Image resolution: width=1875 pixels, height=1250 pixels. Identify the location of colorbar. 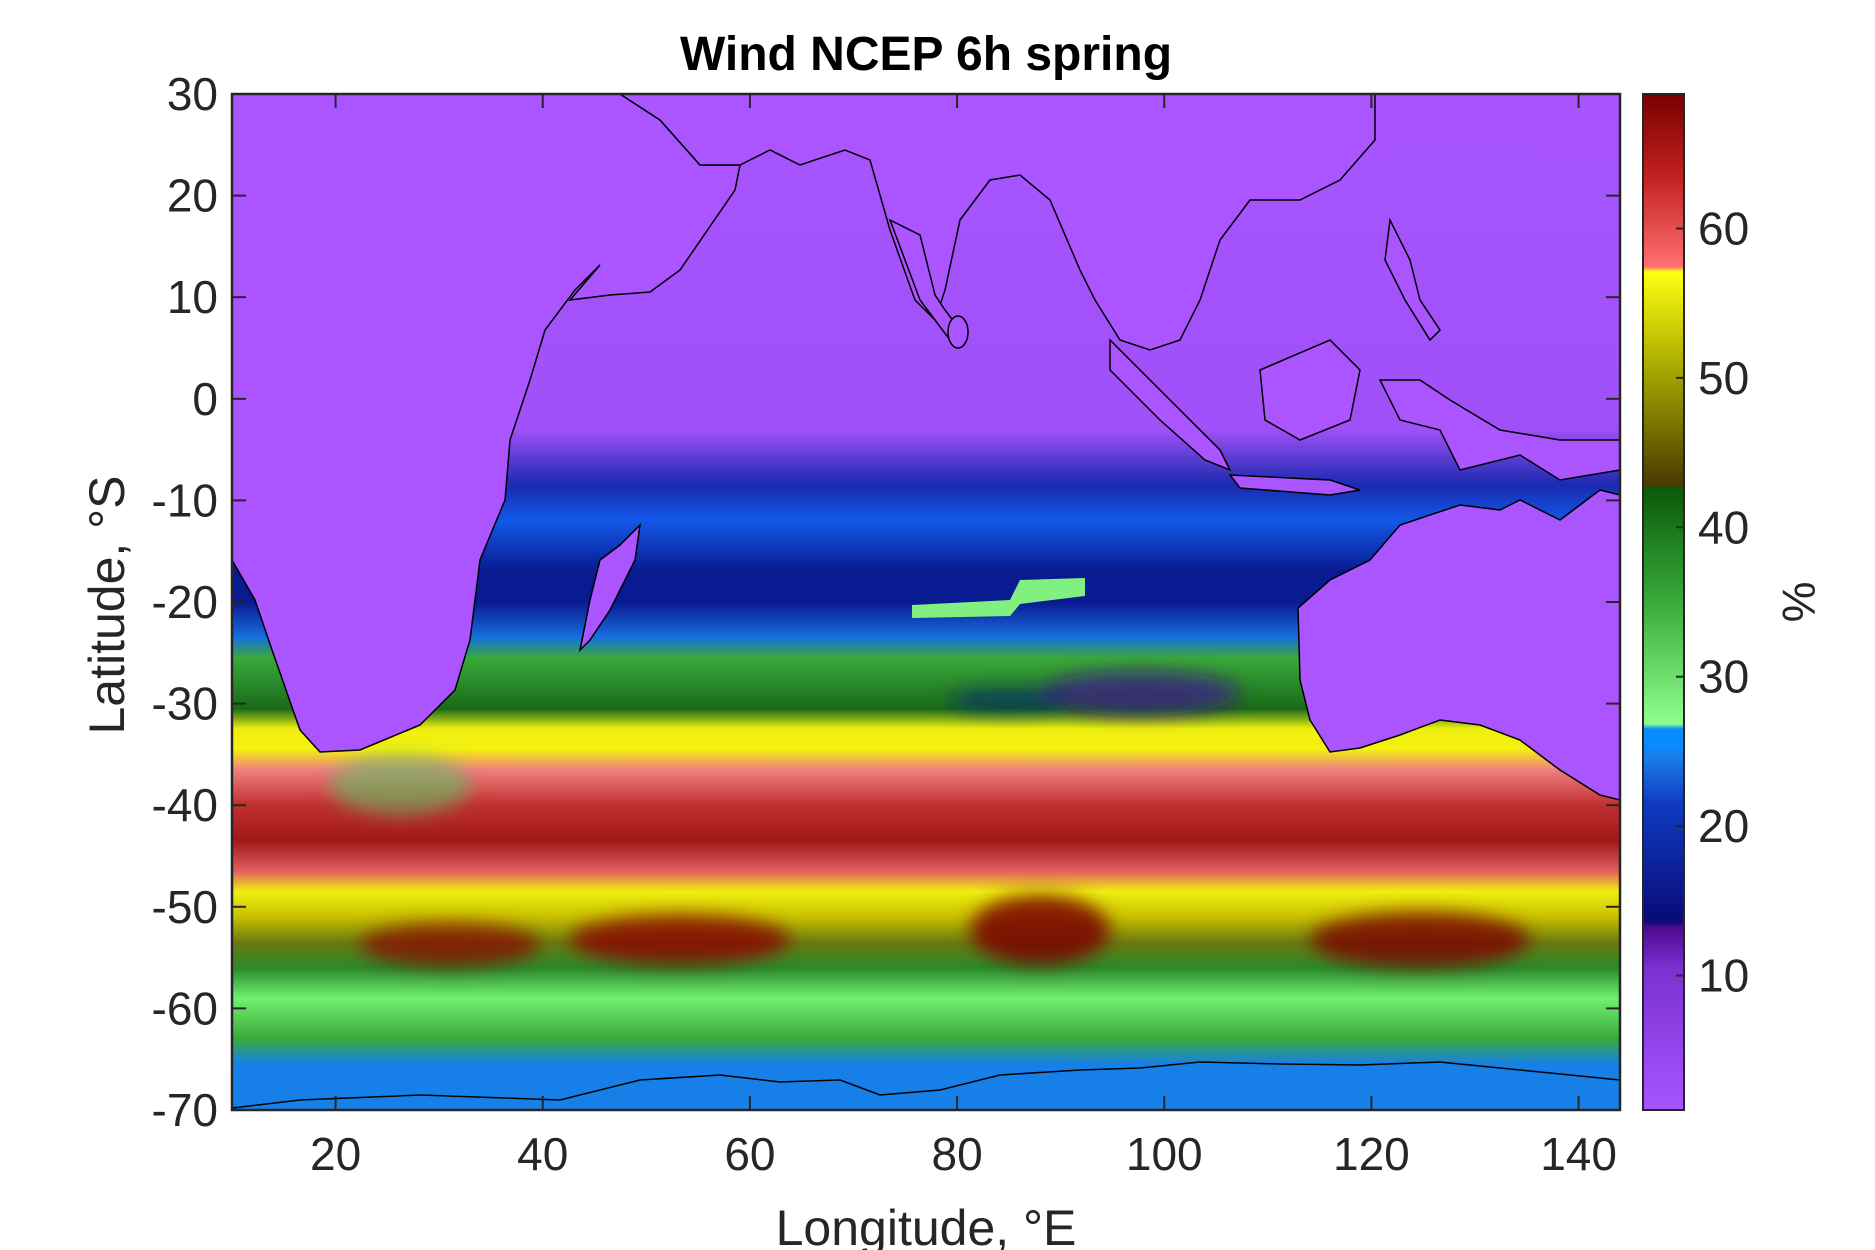
(1663, 602).